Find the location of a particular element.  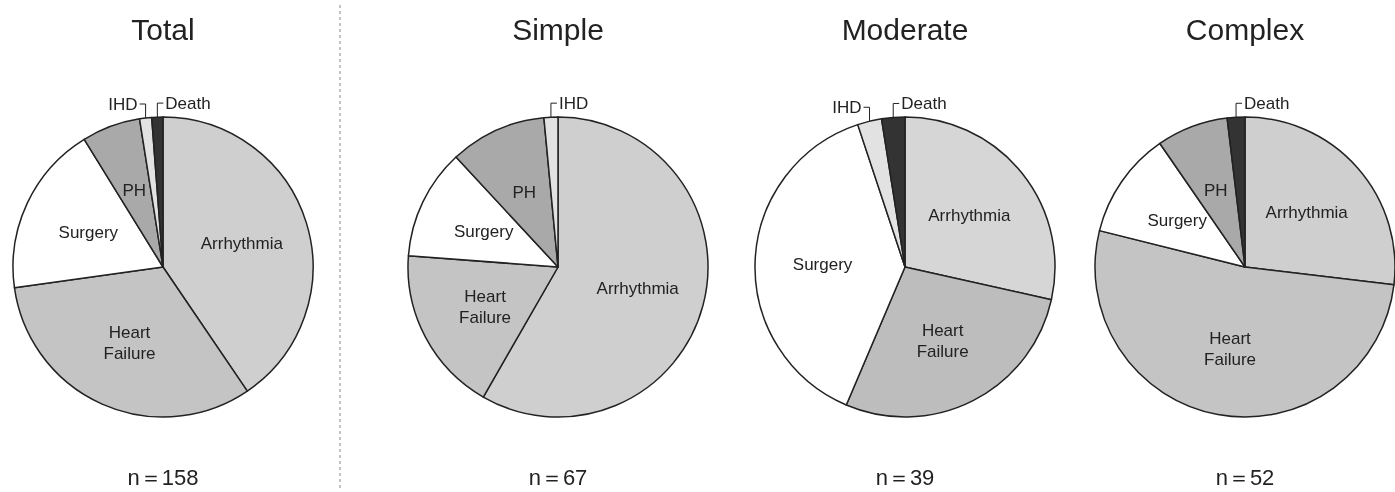

chart-title: Moderate is located at coordinates (905, 29).